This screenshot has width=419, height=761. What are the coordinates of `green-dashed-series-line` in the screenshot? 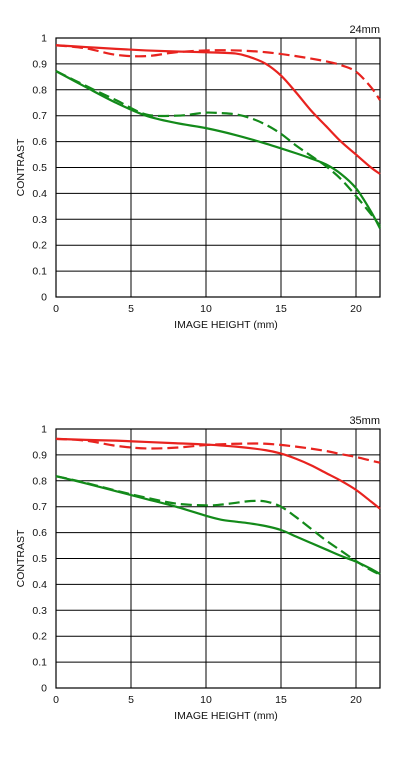 It's located at (218, 525).